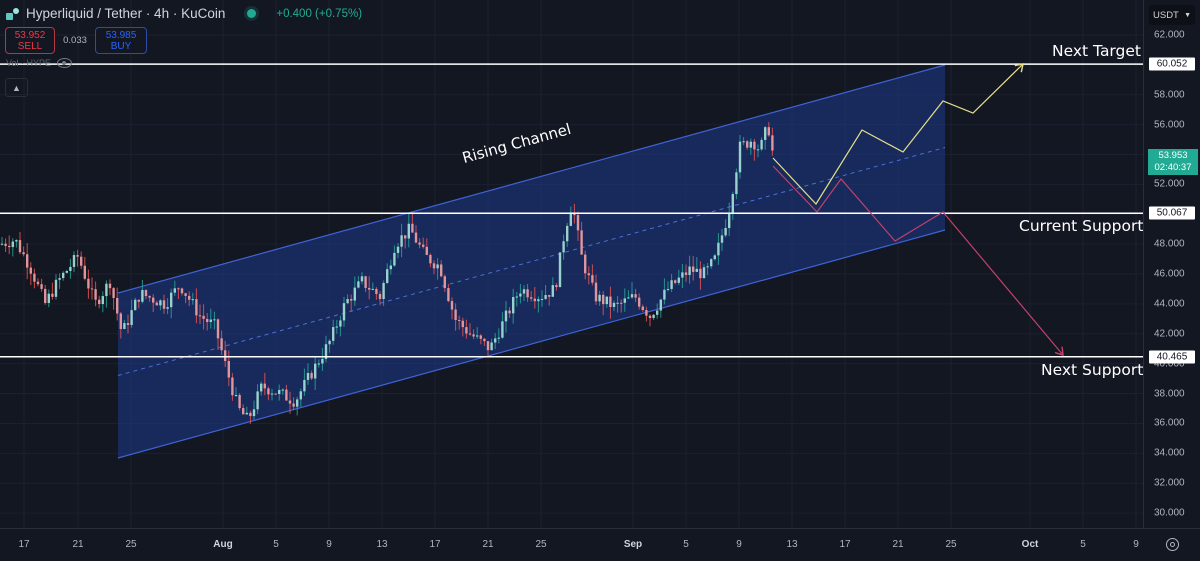 This screenshot has width=1200, height=561. What do you see at coordinates (1172, 64) in the screenshot?
I see `level-label-target: 60.052` at bounding box center [1172, 64].